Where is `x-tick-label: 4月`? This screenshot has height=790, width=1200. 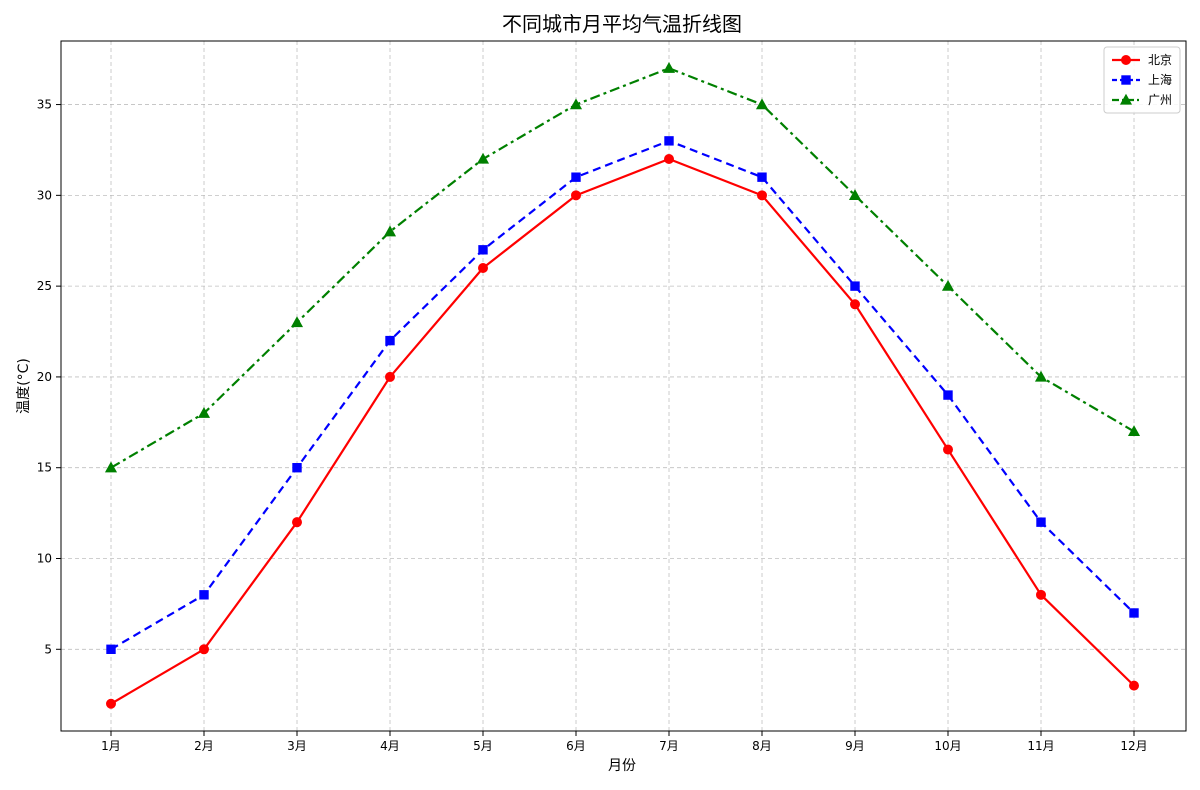
x-tick-label: 4月 is located at coordinates (390, 746).